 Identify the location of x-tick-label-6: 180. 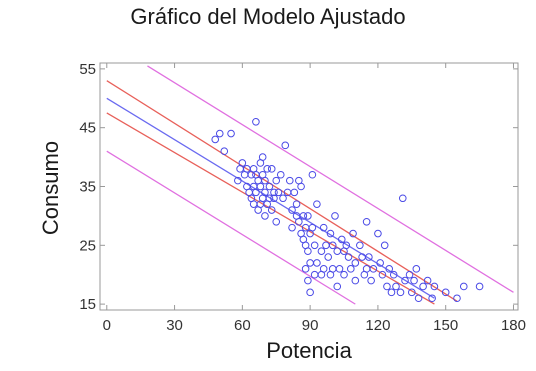
(513, 325).